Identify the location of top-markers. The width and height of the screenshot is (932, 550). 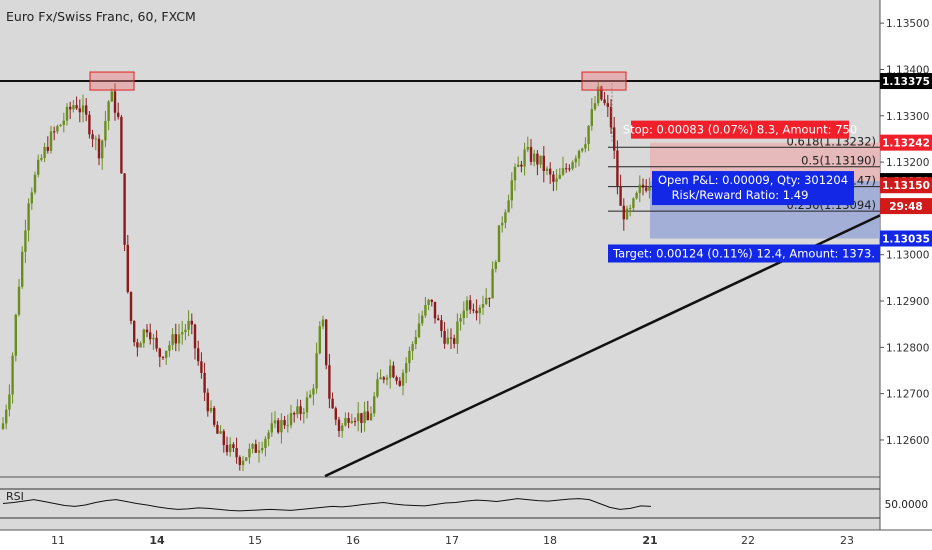
(358, 81).